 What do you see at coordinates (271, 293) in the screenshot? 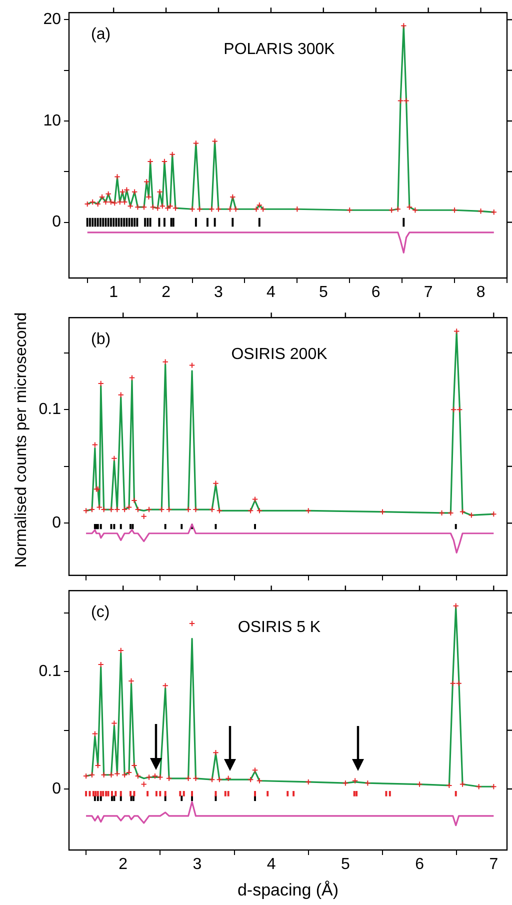
I see `x-tick-label: 4` at bounding box center [271, 293].